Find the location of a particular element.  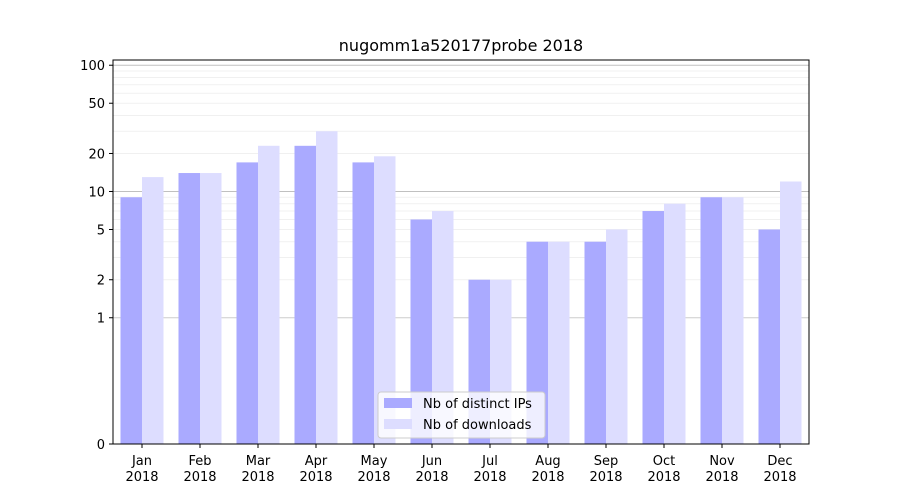

x-tick-label: Jan 2018 is located at coordinates (141, 469).